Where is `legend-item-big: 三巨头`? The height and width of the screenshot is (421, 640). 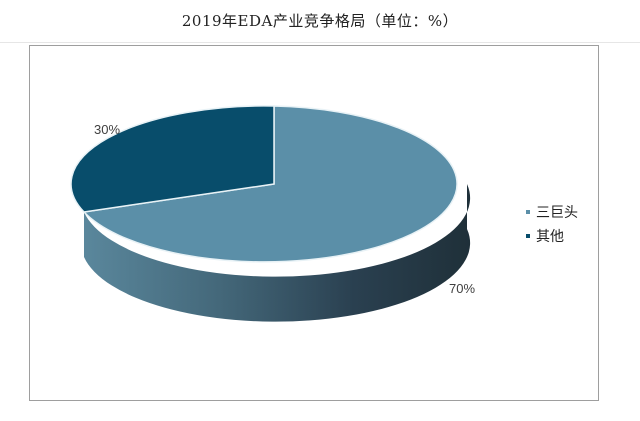 legend-item-big: 三巨头 is located at coordinates (552, 212).